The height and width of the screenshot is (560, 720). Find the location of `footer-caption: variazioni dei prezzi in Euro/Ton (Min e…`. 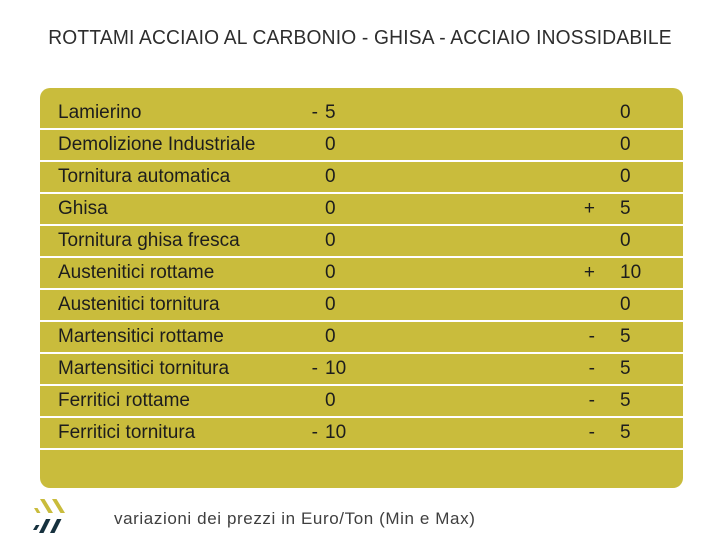

footer-caption: variazioni dei prezzi in Euro/Ton (Min e… is located at coordinates (295, 518).